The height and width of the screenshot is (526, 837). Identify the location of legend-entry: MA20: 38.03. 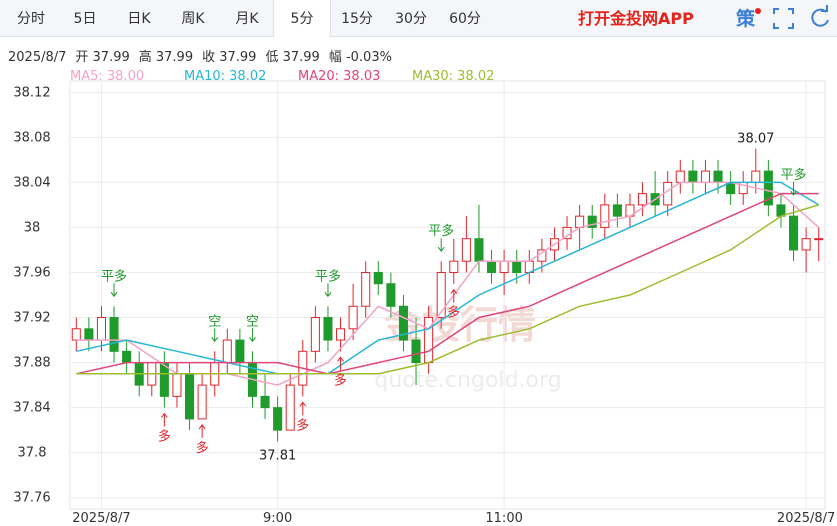
(339, 76).